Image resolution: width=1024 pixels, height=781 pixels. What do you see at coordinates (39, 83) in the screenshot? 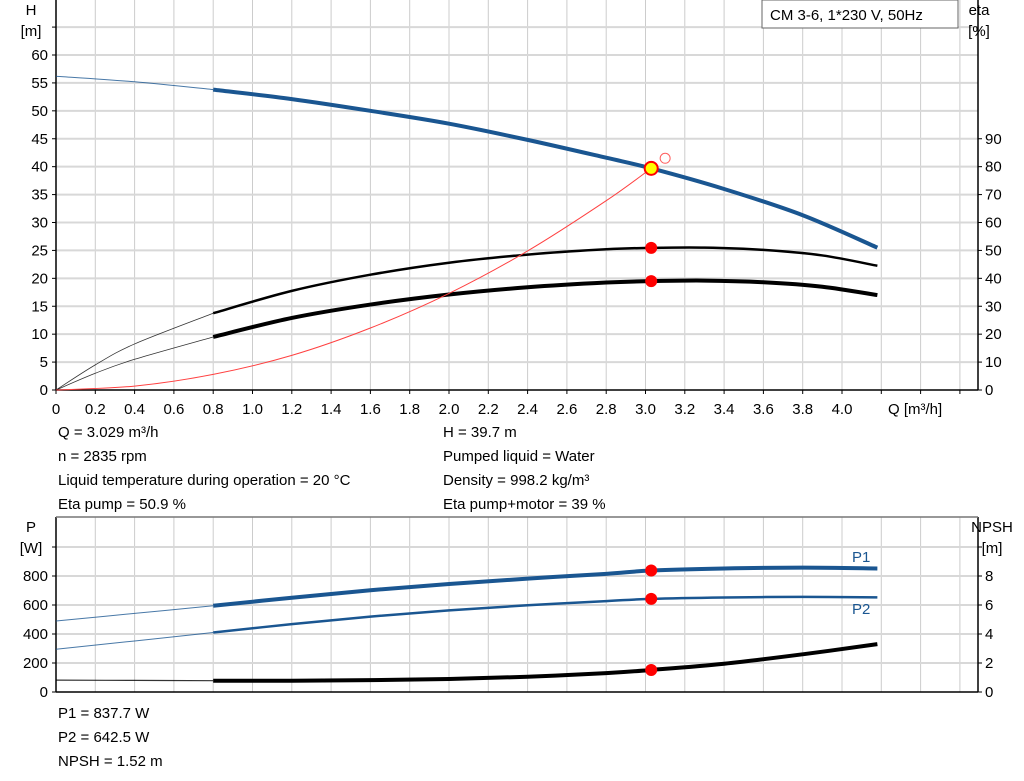
I see `y-tick-label: 55` at bounding box center [39, 83].